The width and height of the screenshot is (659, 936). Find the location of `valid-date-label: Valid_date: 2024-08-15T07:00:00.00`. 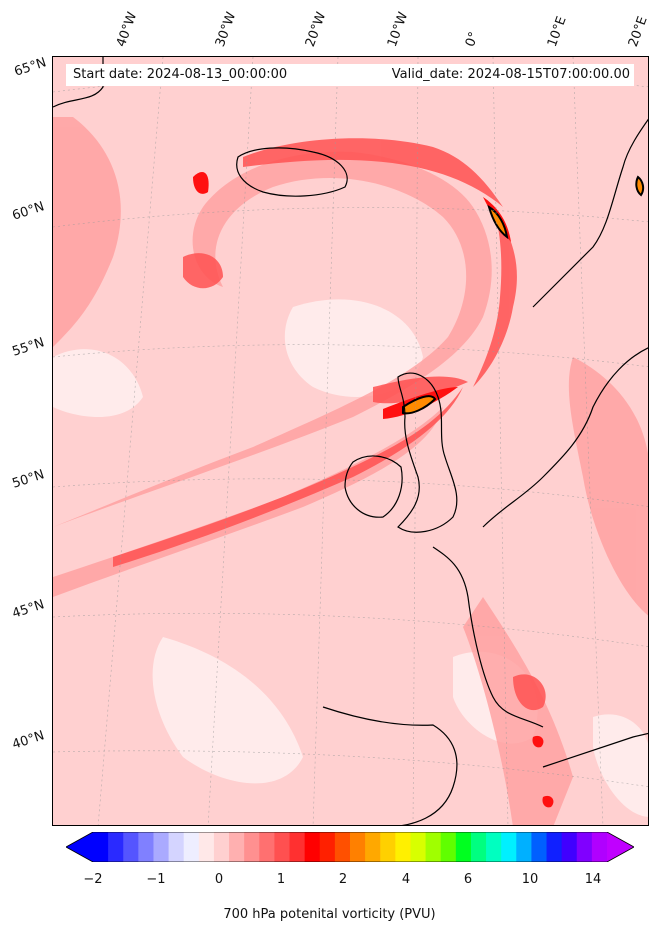

valid-date-label: Valid_date: 2024-08-15T07:00:00.00 is located at coordinates (510, 74).